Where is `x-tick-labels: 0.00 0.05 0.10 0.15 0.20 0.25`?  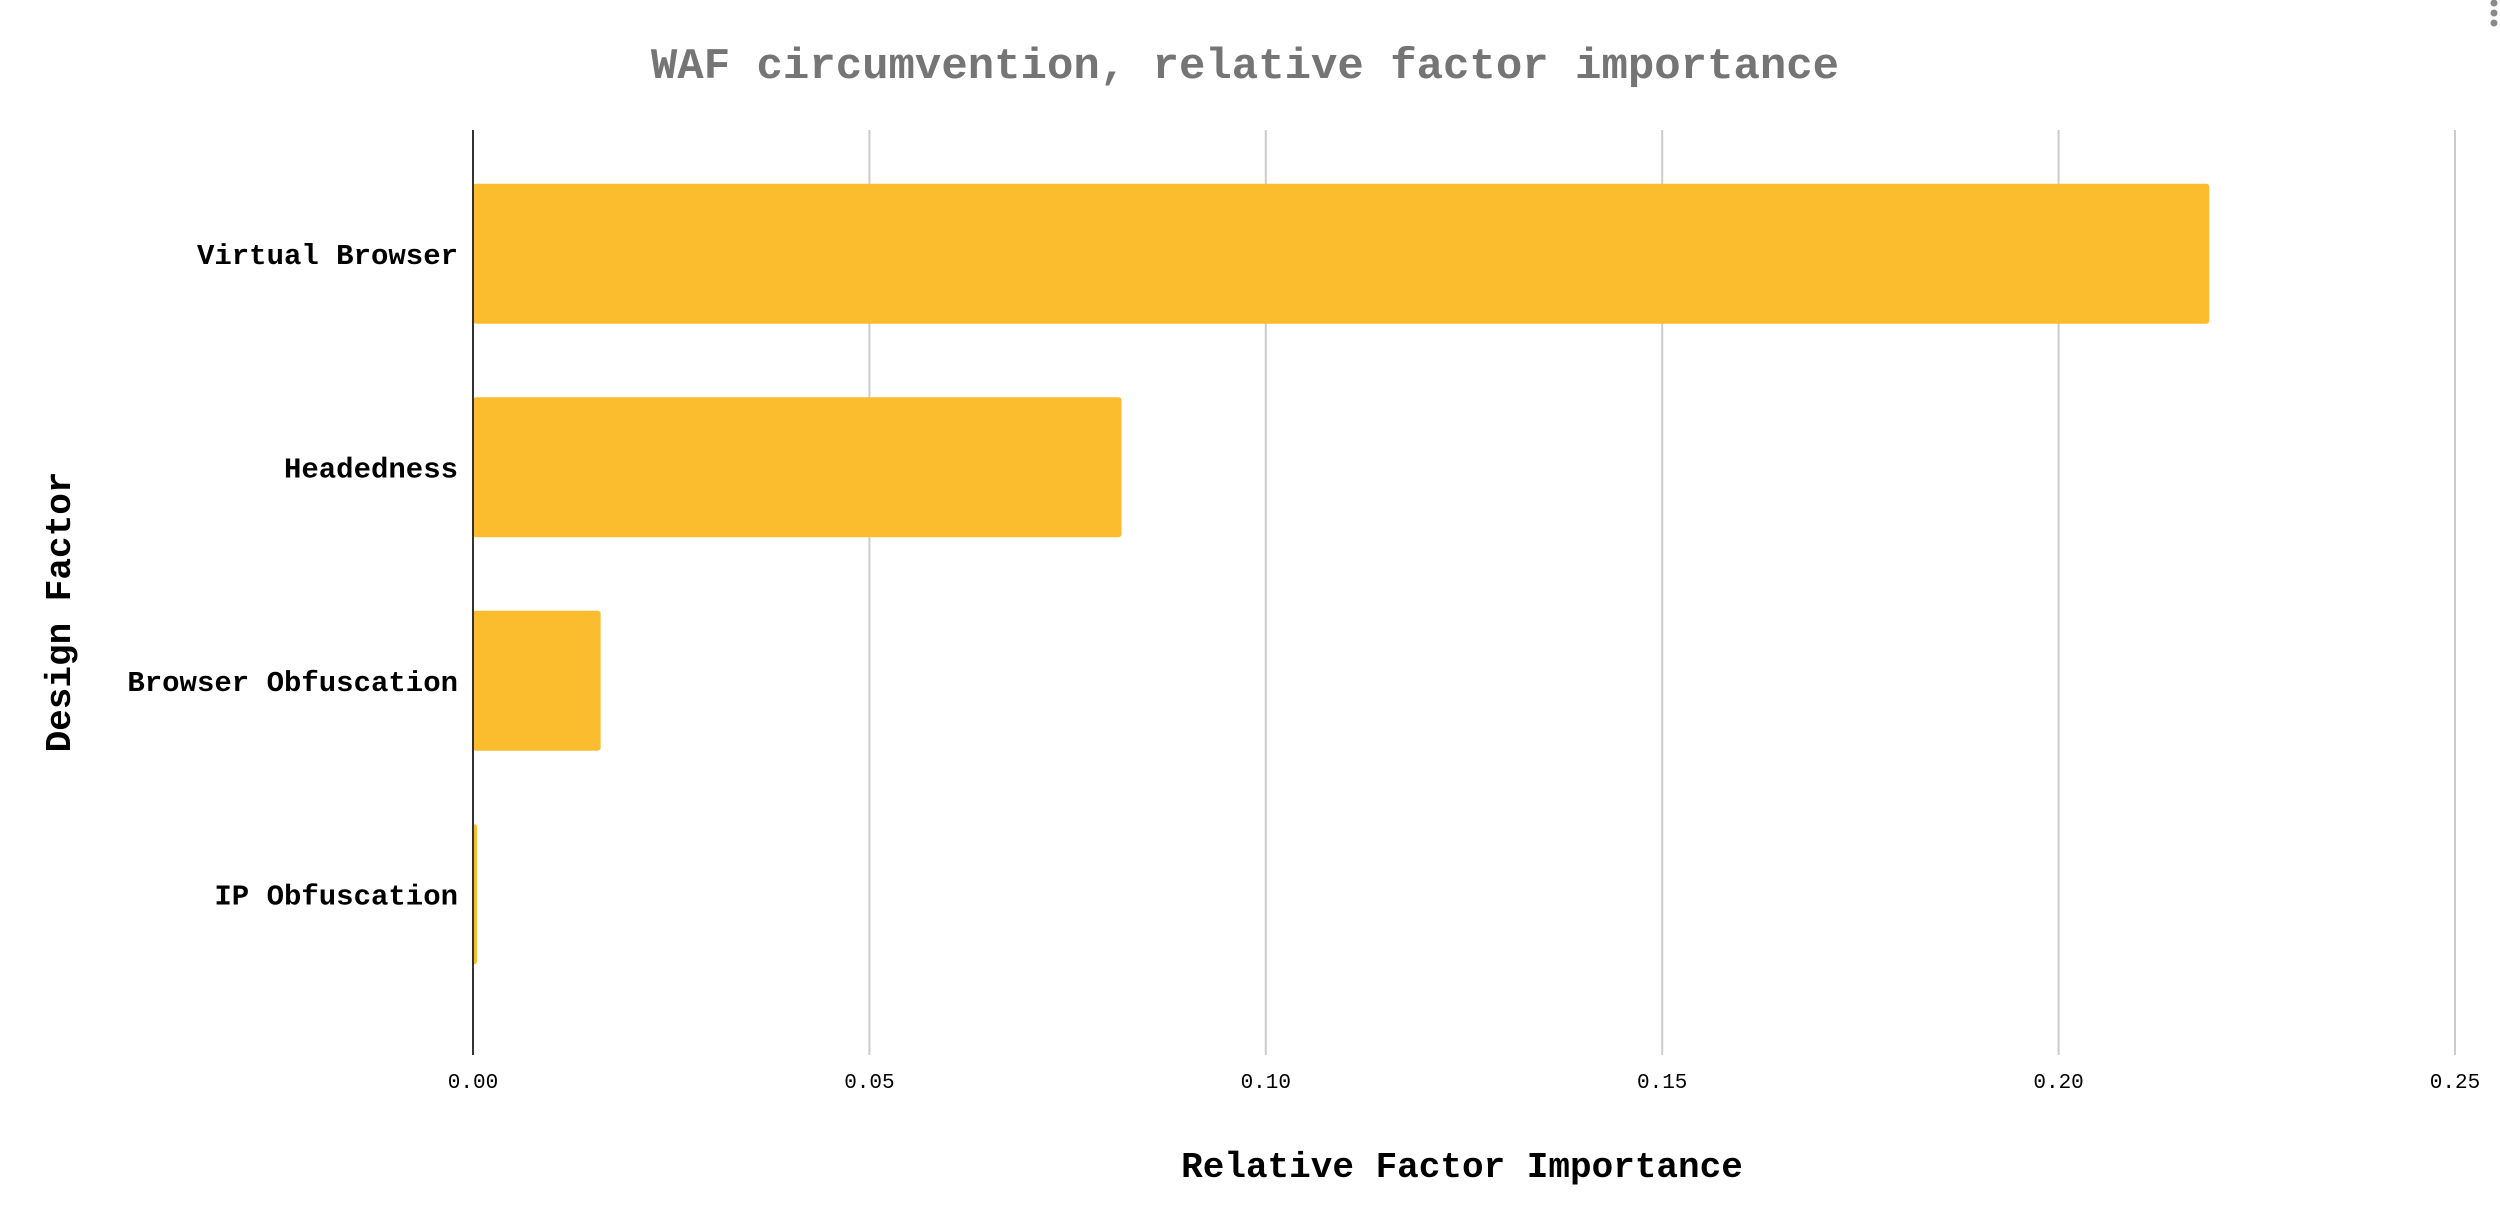
x-tick-labels: 0.00 0.05 0.10 0.15 0.20 0.25 is located at coordinates (1464, 1083).